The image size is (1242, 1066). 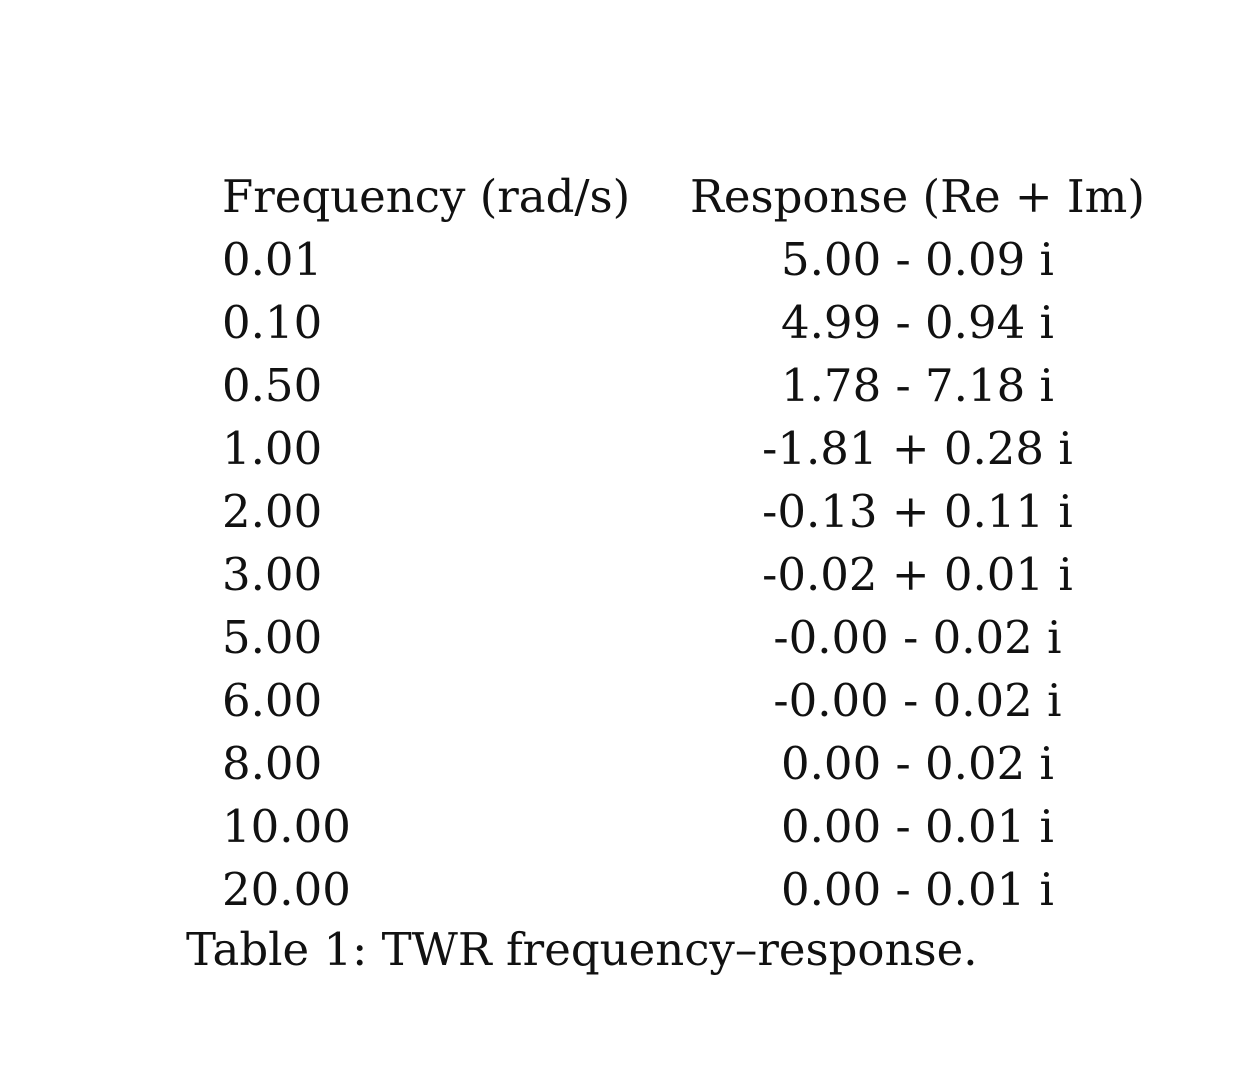 What do you see at coordinates (272, 700) in the screenshot?
I see `frequency-cell: 6.00` at bounding box center [272, 700].